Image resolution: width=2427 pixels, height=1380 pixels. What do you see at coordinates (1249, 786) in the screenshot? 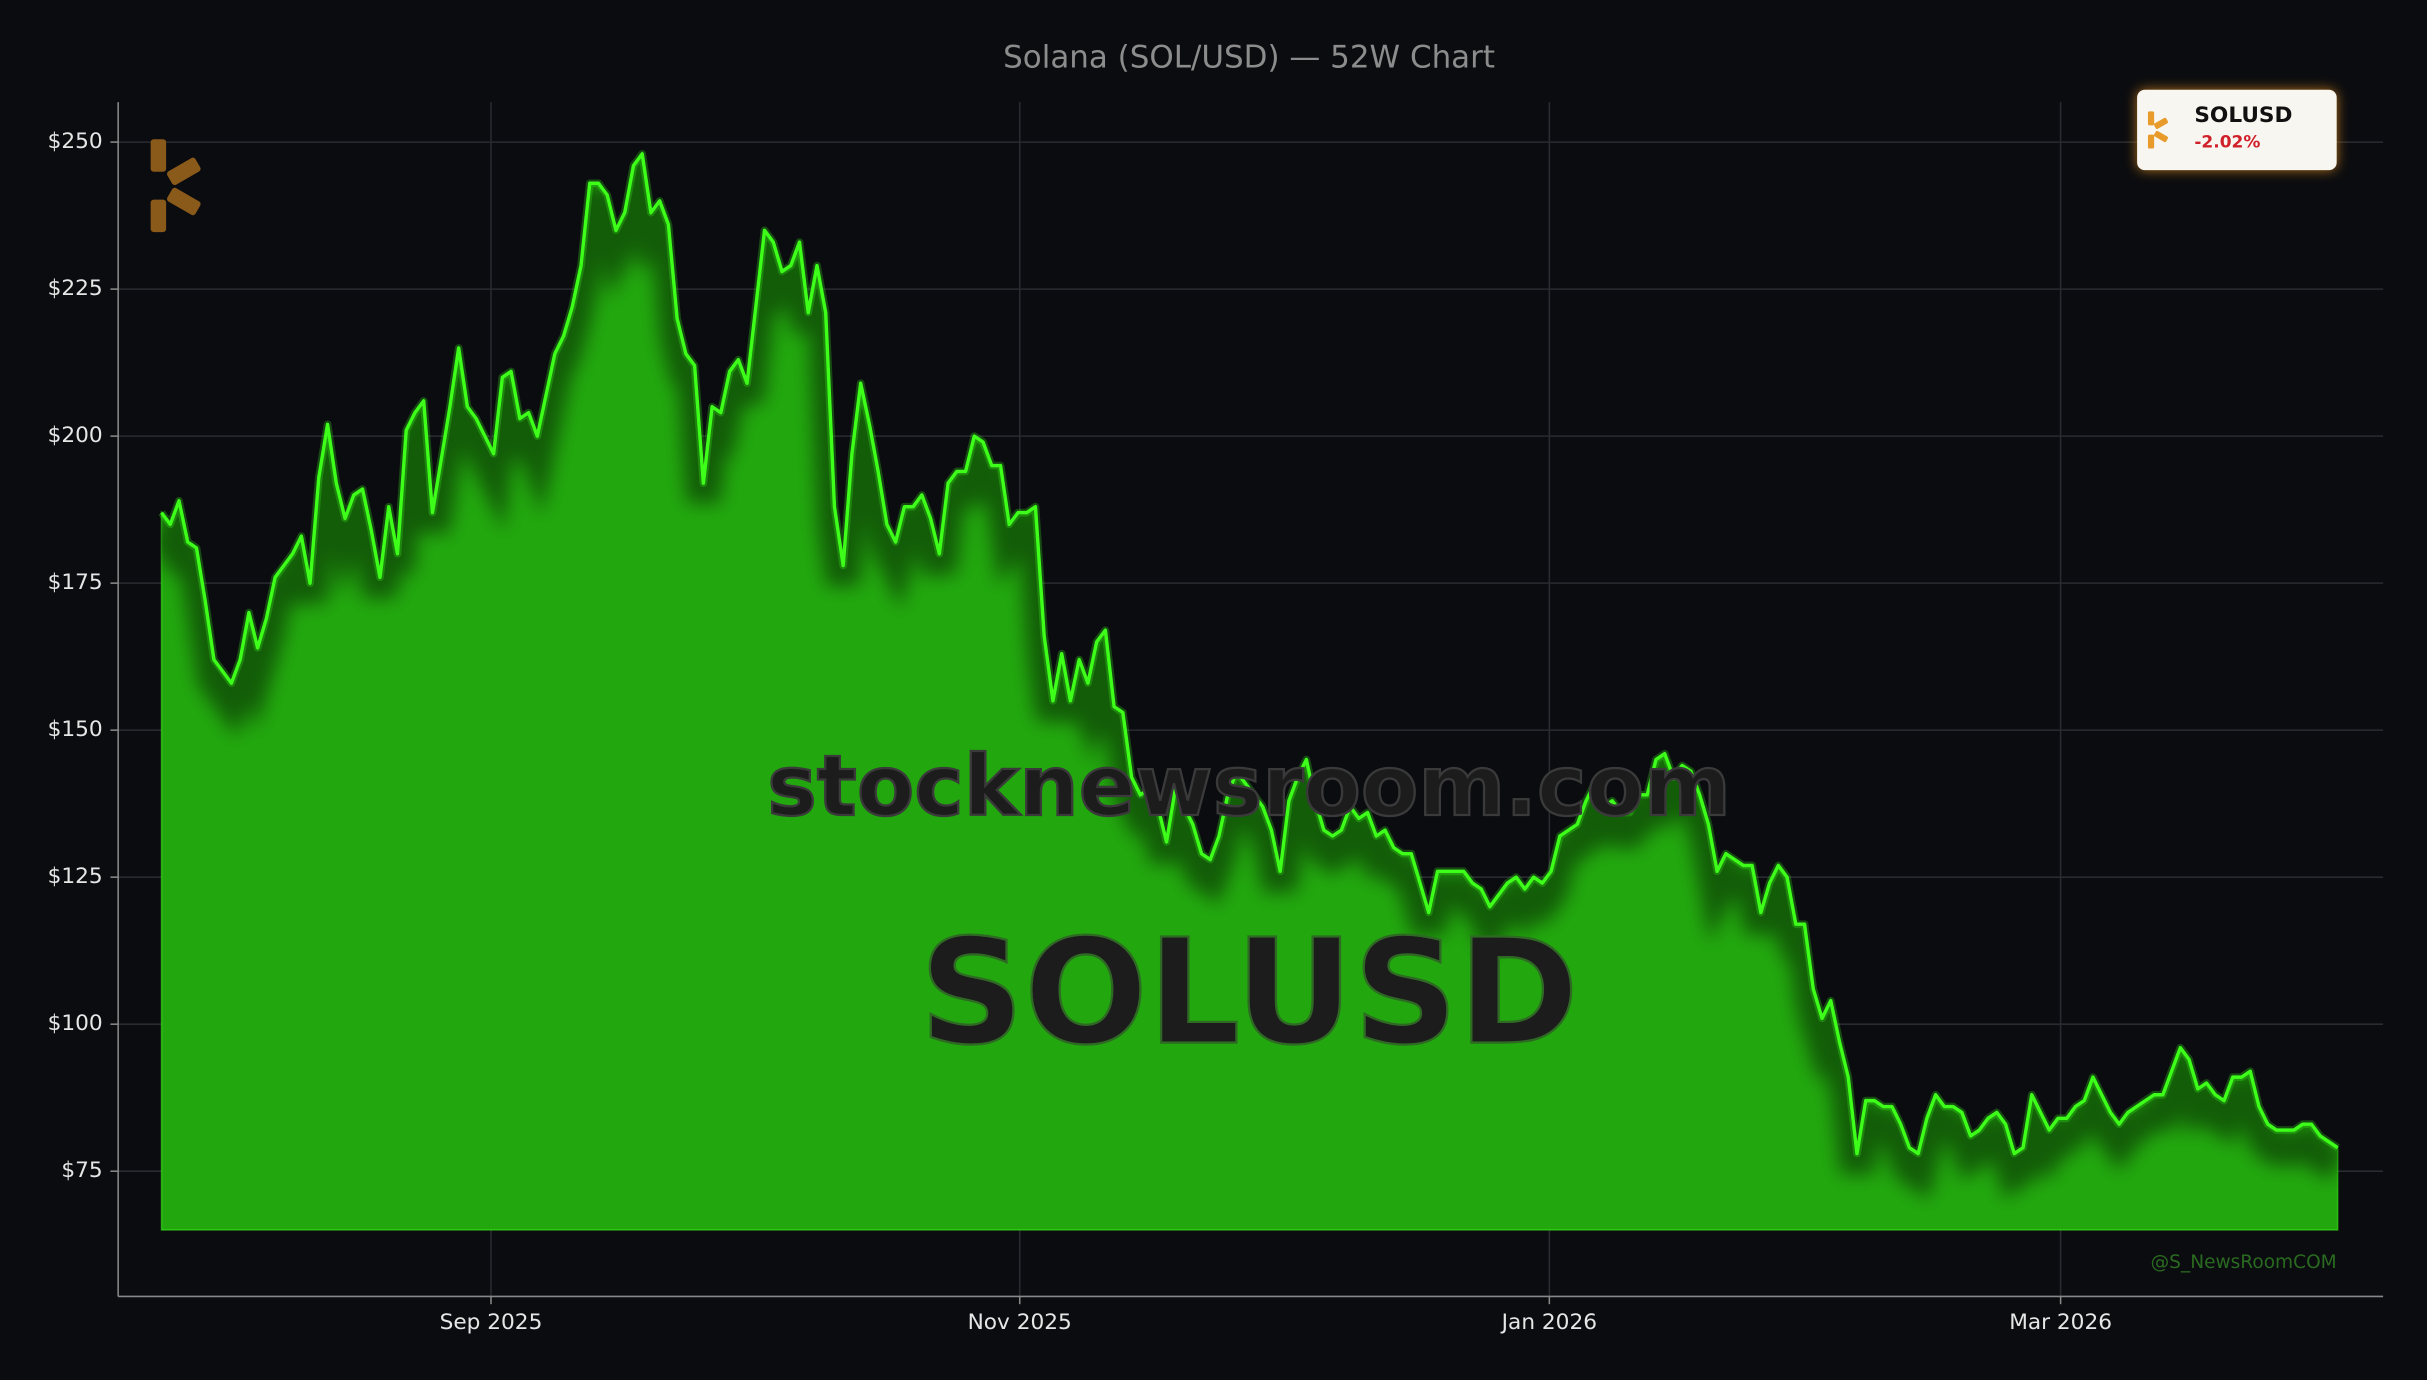
I see `watermark-site: stocknewsroom.com` at bounding box center [1249, 786].